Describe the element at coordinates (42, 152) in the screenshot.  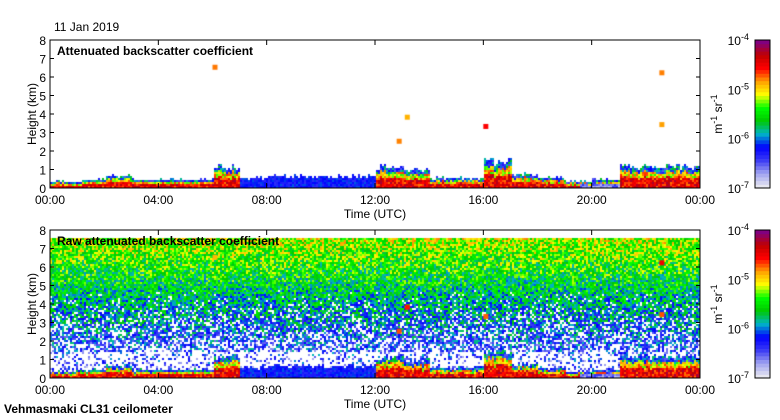
I see `y-tick-label: 2` at that location.